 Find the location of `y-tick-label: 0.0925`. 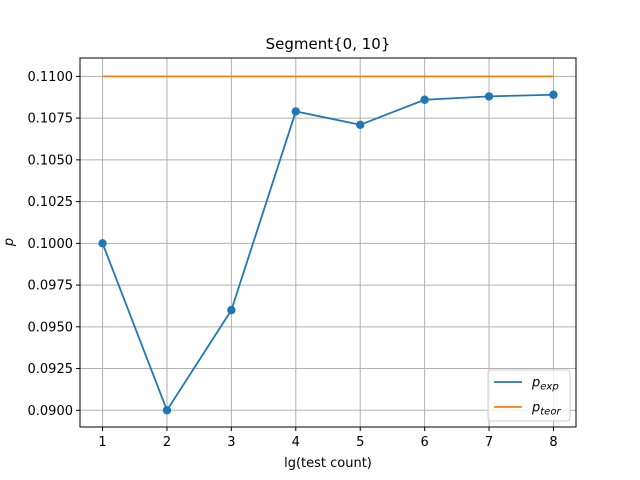

y-tick-label: 0.0925 is located at coordinates (51, 369).